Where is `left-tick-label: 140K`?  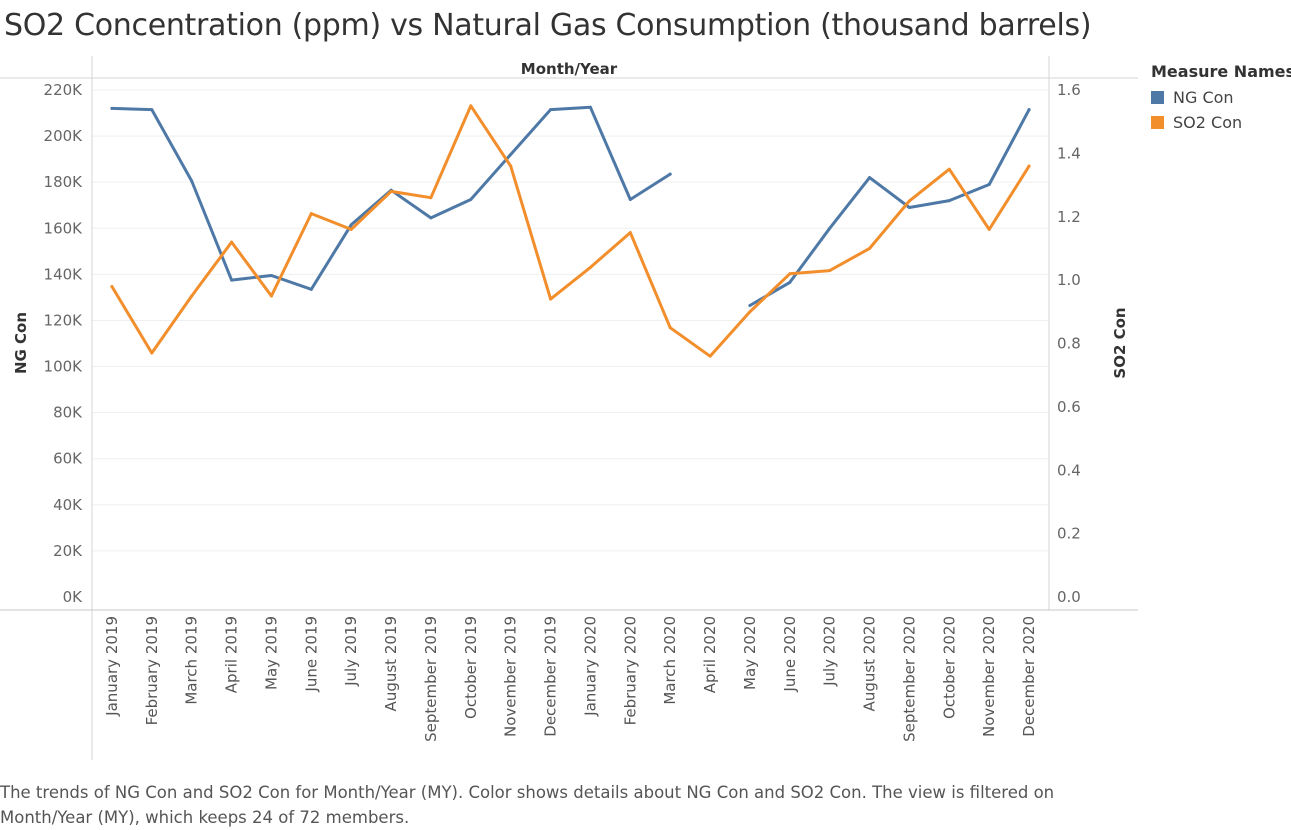 left-tick-label: 140K is located at coordinates (64, 274).